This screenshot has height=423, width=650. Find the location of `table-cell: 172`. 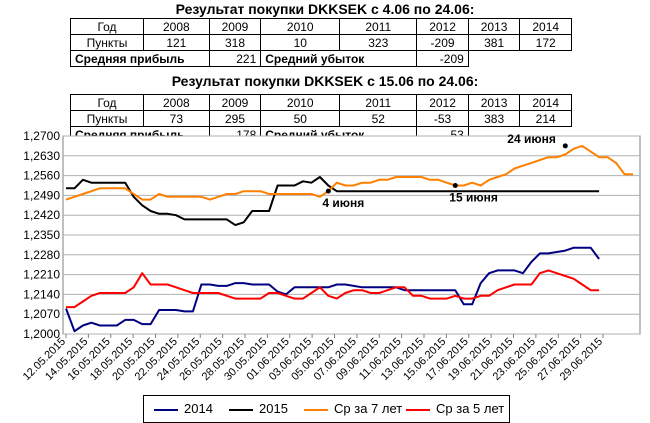

table-cell: 172 is located at coordinates (545, 42).